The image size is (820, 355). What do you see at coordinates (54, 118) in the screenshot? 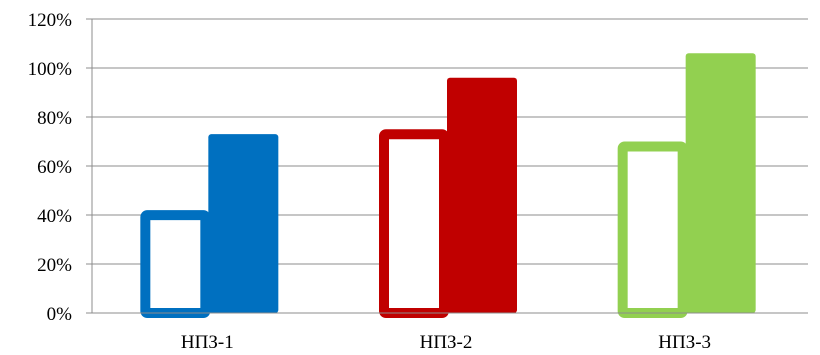
I see `y-tick-label: 80%` at bounding box center [54, 118].